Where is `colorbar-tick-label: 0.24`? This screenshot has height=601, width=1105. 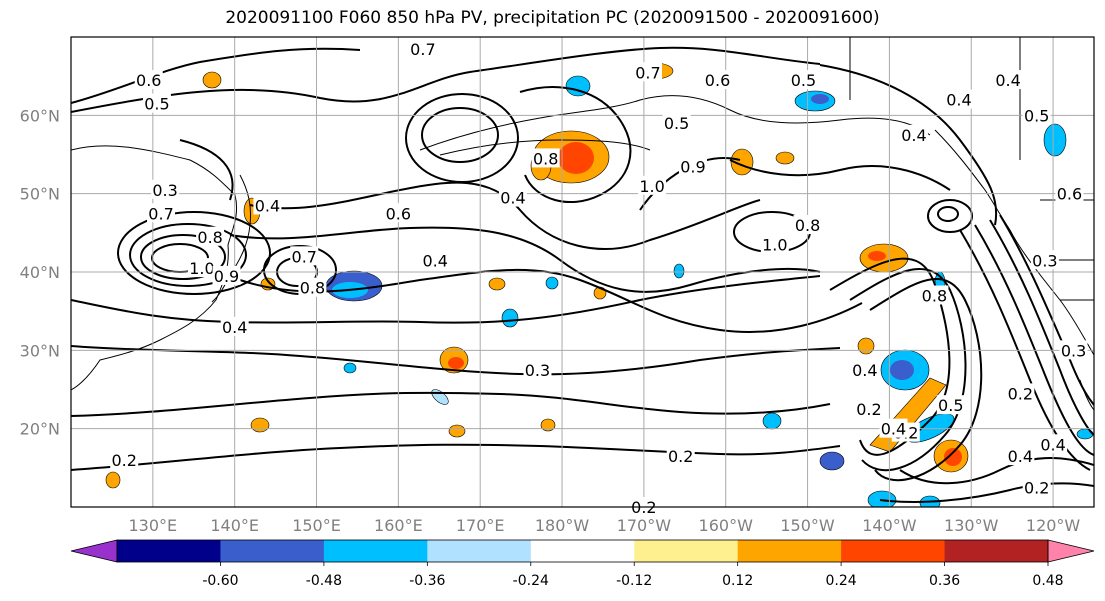
colorbar-tick-label: 0.24 is located at coordinates (841, 581).